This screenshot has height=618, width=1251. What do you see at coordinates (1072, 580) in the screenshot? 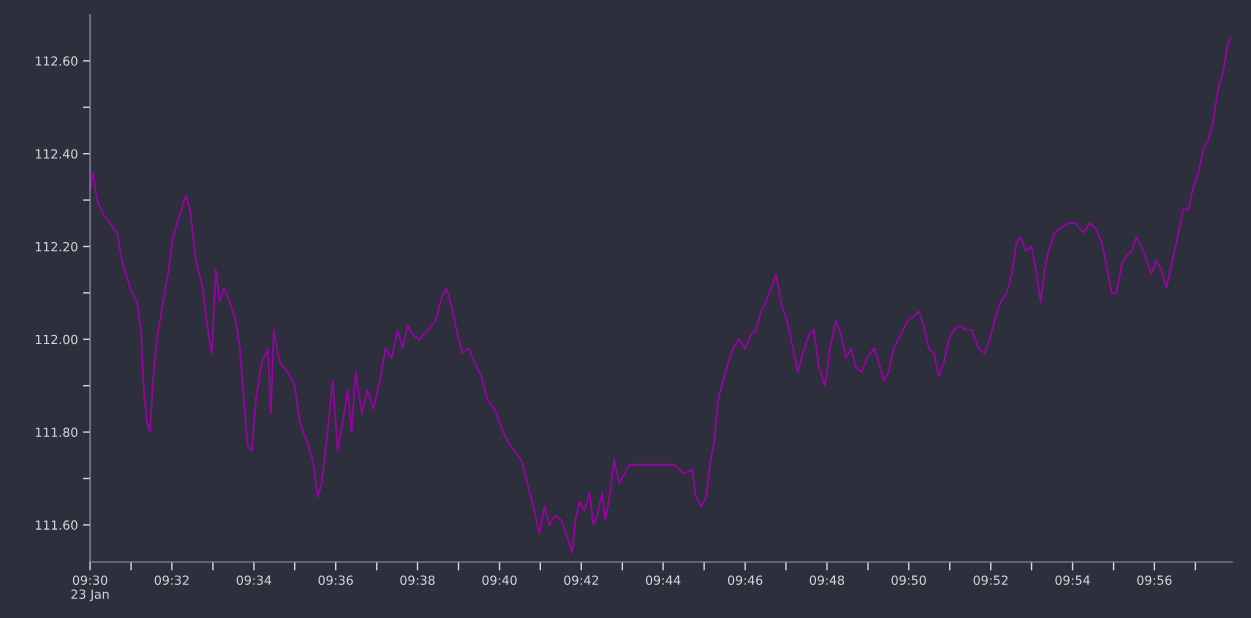
I see `x-tick-label: 09:54` at bounding box center [1072, 580].